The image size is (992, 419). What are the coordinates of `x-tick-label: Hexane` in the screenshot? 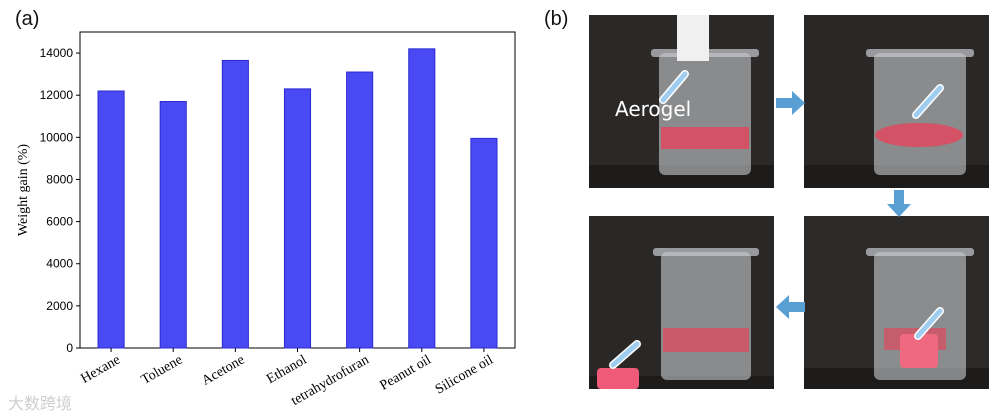 It's located at (101, 369).